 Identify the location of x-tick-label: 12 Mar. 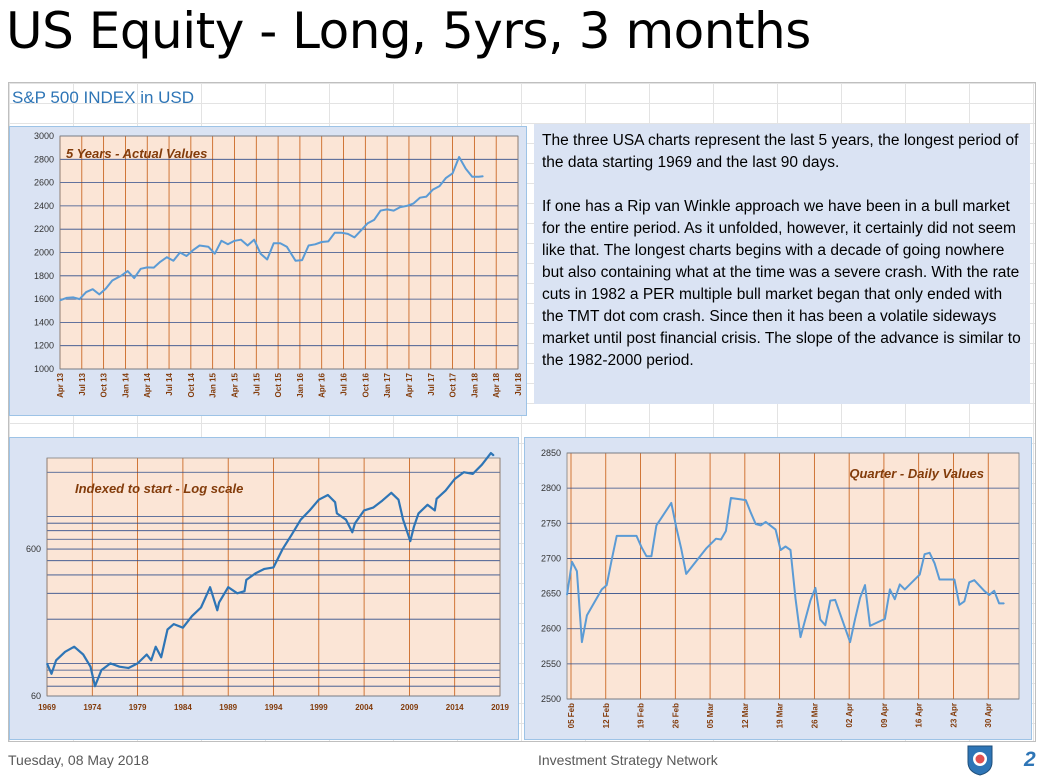
(745, 715).